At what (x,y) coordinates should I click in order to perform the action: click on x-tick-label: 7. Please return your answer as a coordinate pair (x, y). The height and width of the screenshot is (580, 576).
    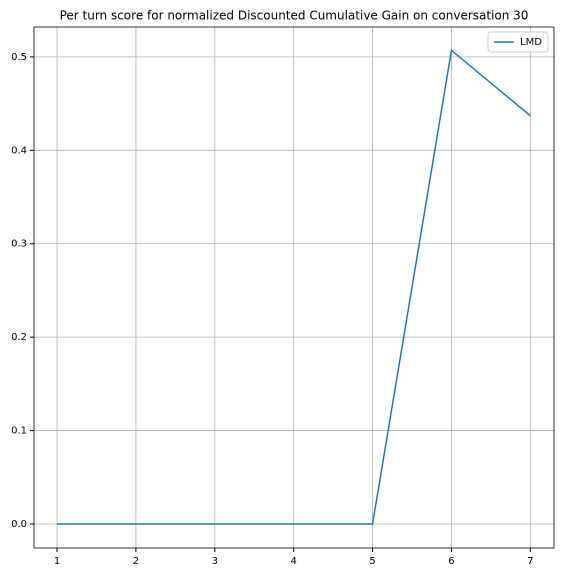
    Looking at the image, I should click on (530, 561).